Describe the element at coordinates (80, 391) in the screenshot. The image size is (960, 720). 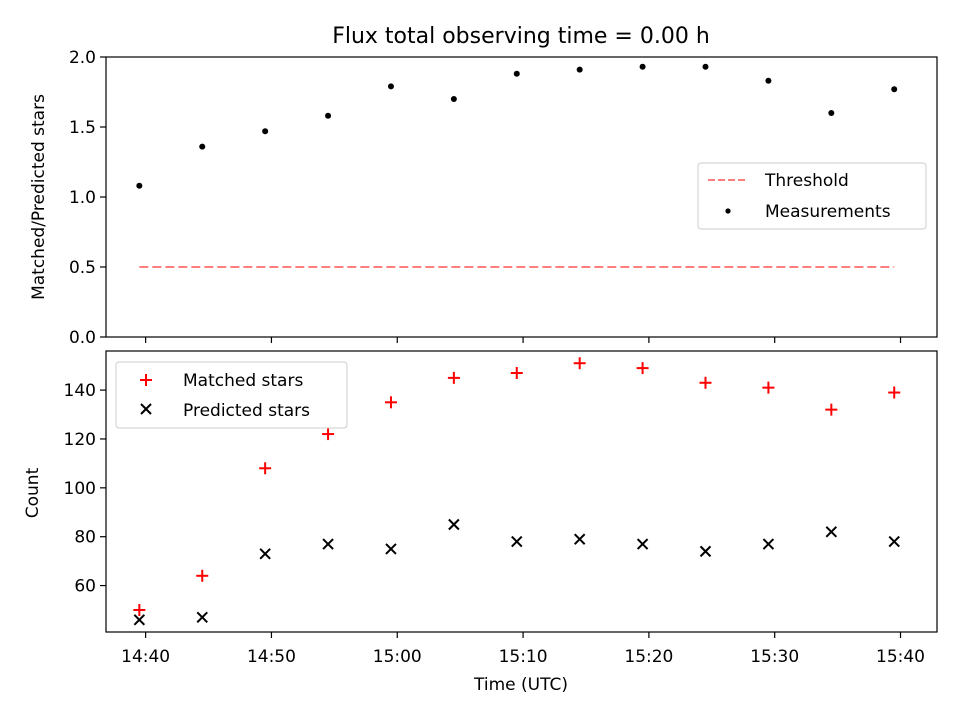
I see `bottom-y-tick-label: 140` at that location.